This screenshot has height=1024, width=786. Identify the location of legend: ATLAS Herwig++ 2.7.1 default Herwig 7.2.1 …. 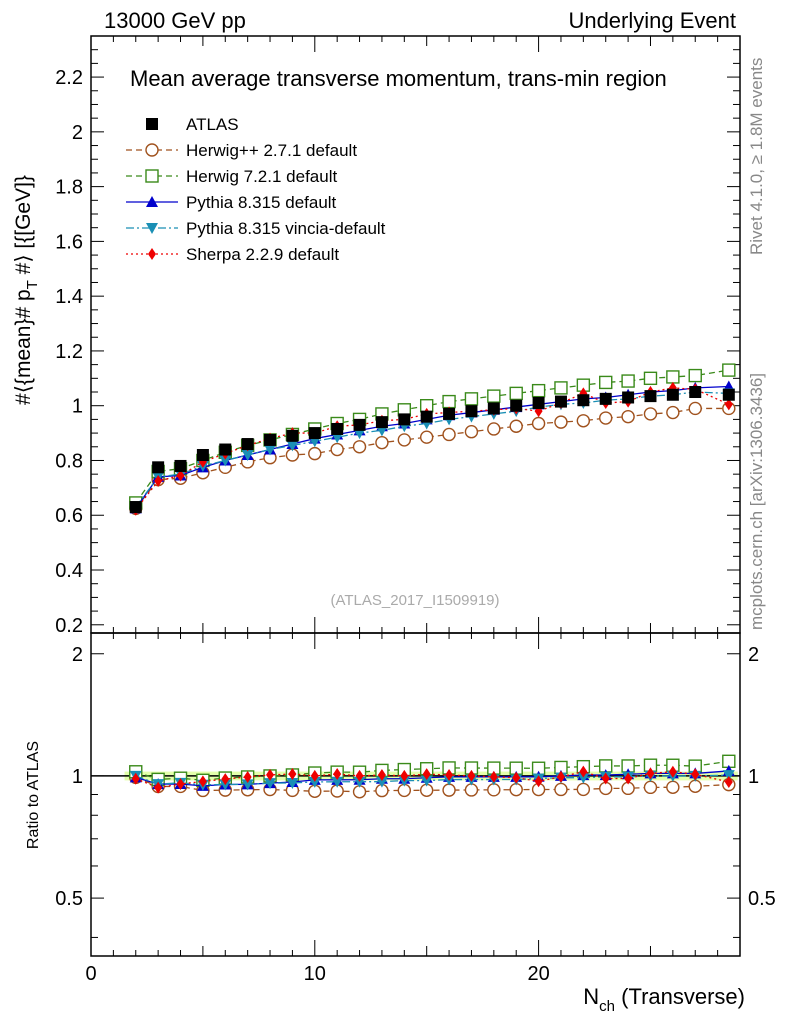
(256, 189).